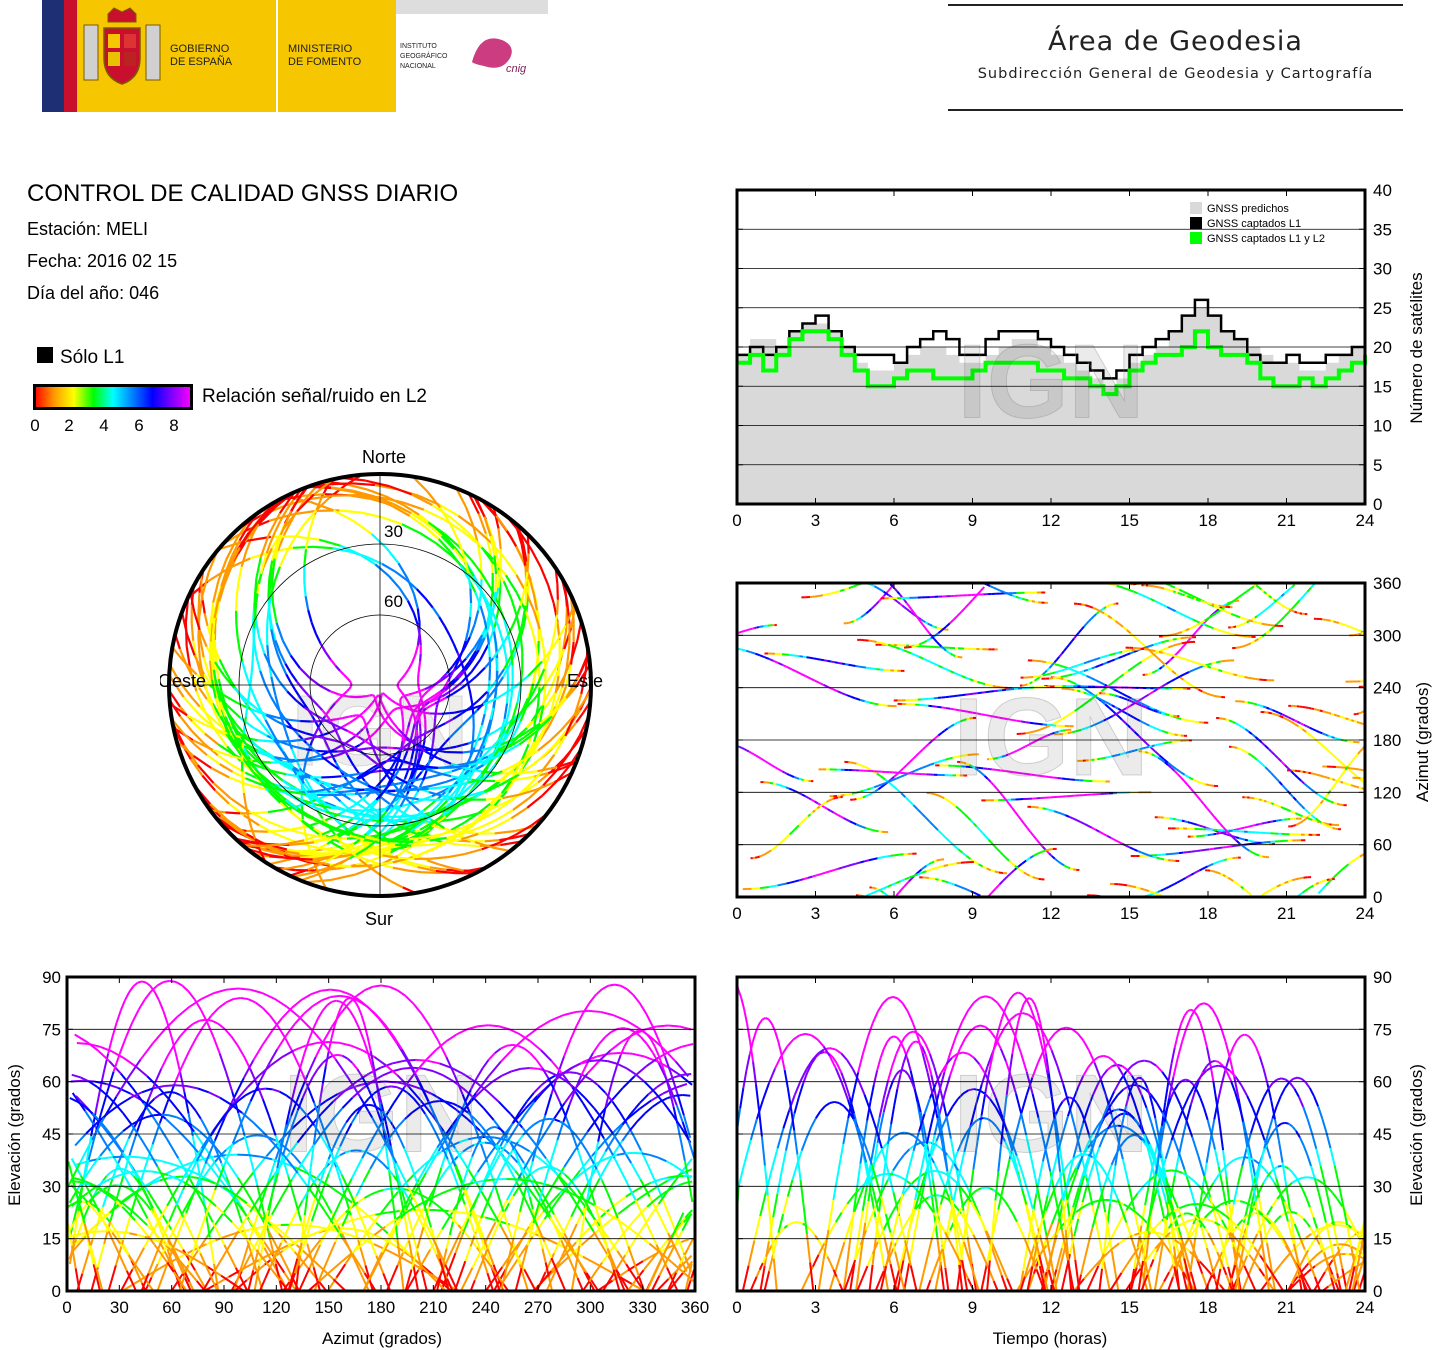  I want to click on area-top-rule, so click(1175, 5).